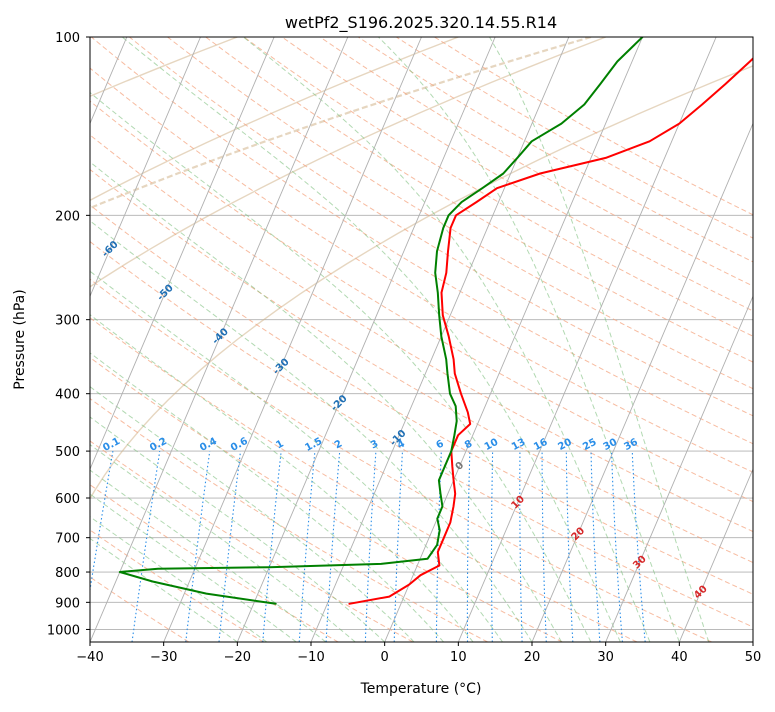  I want to click on y-tick-label: 900, so click(67, 603).